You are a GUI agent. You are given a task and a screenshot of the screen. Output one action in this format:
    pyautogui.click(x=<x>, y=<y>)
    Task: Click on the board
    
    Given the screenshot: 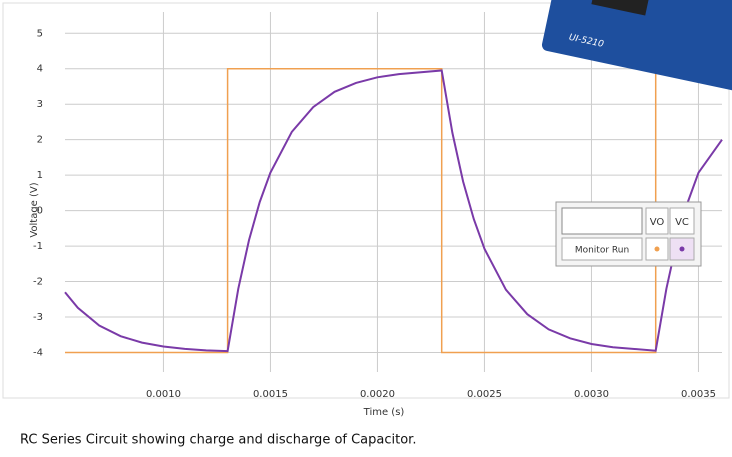 What is the action you would take?
    pyautogui.click(x=636, y=47)
    